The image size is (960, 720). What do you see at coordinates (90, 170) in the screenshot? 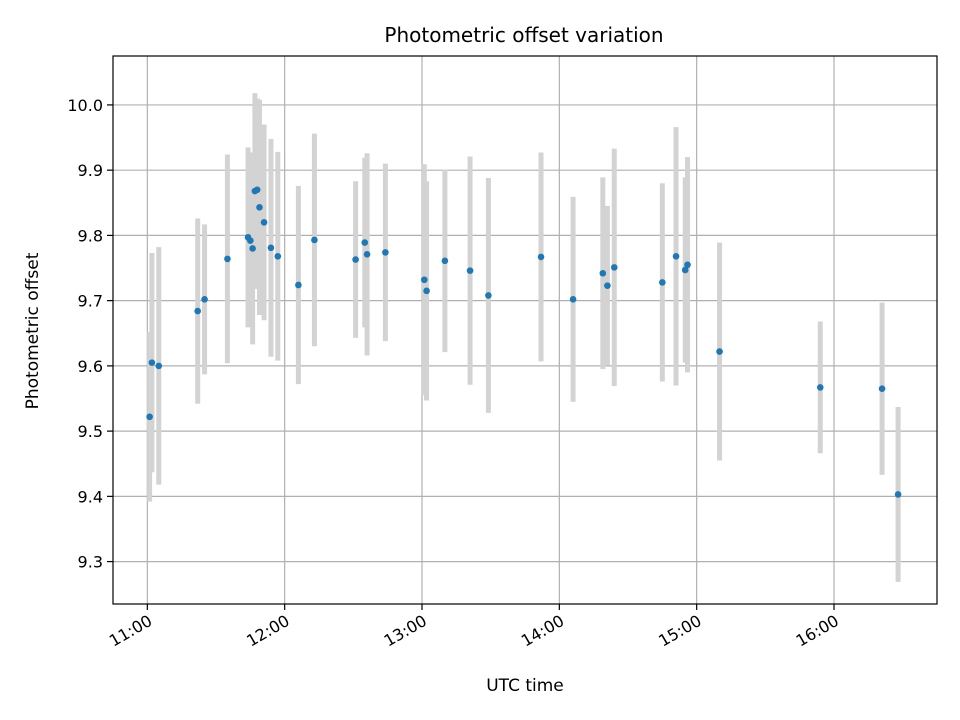
I see `y-tick-label: 9.9` at bounding box center [90, 170].